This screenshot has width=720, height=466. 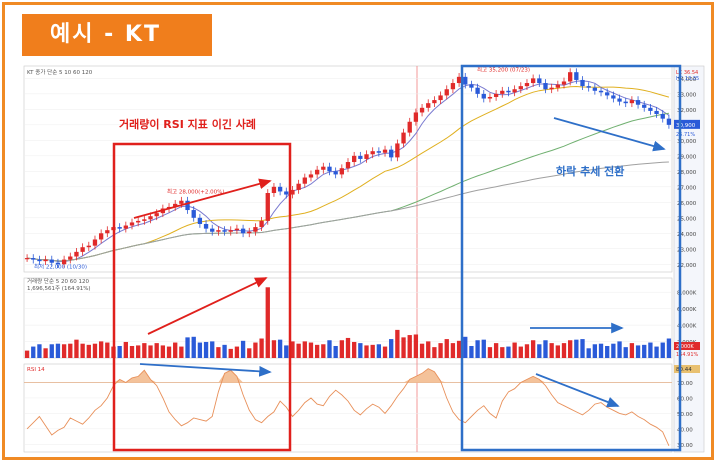 What do you see at coordinates (60, 72) in the screenshot?
I see `price-legend: KT 종가 단순 5 10 60 120` at bounding box center [60, 72].